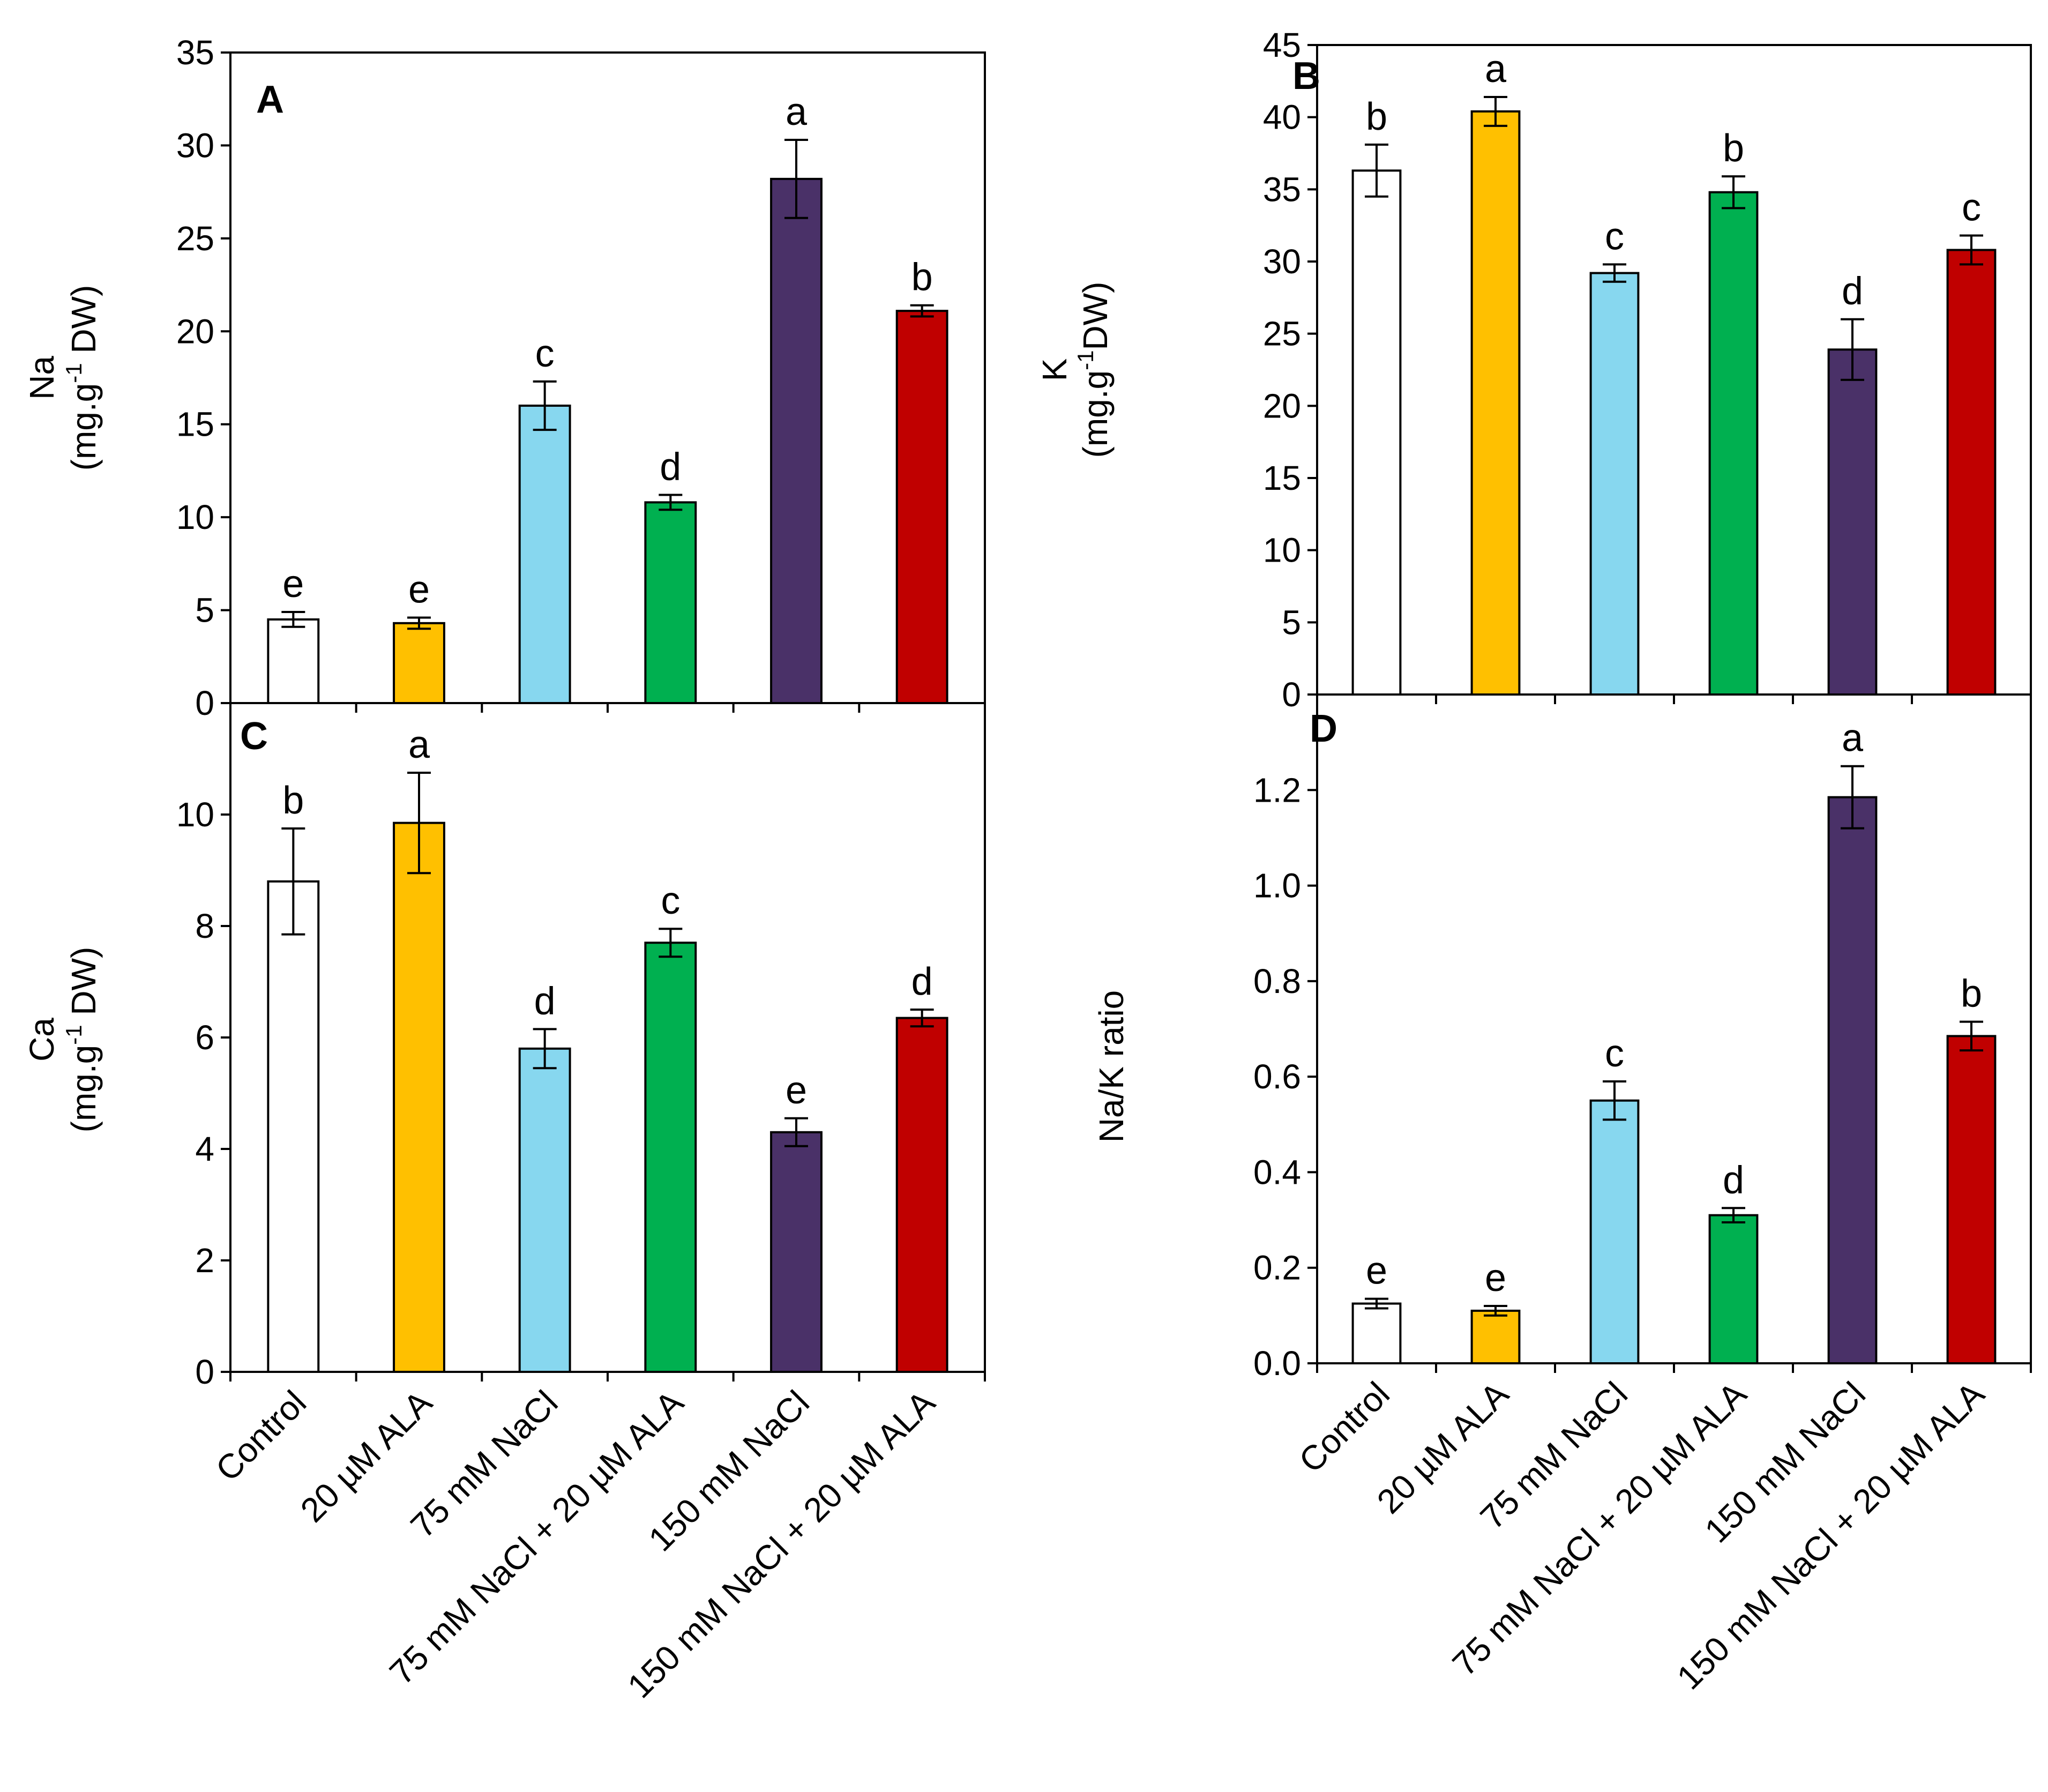 This screenshot has height=1792, width=2048. What do you see at coordinates (1054, 371) in the screenshot?
I see `y-axis-label: K` at bounding box center [1054, 371].